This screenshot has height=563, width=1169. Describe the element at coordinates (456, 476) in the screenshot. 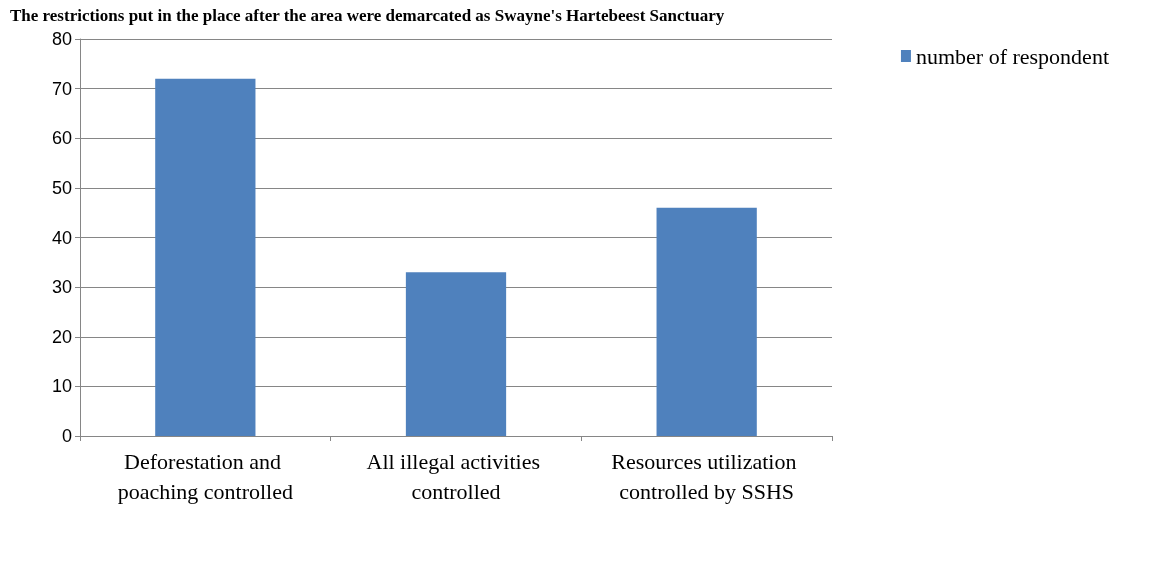

I see `x-tick-label: All illegal activities controlled` at that location.